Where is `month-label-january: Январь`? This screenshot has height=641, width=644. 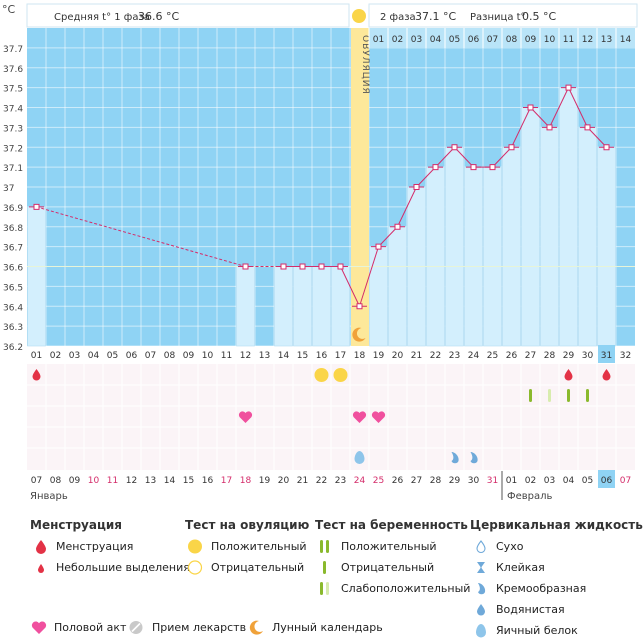 month-label-january: Январь is located at coordinates (49, 496).